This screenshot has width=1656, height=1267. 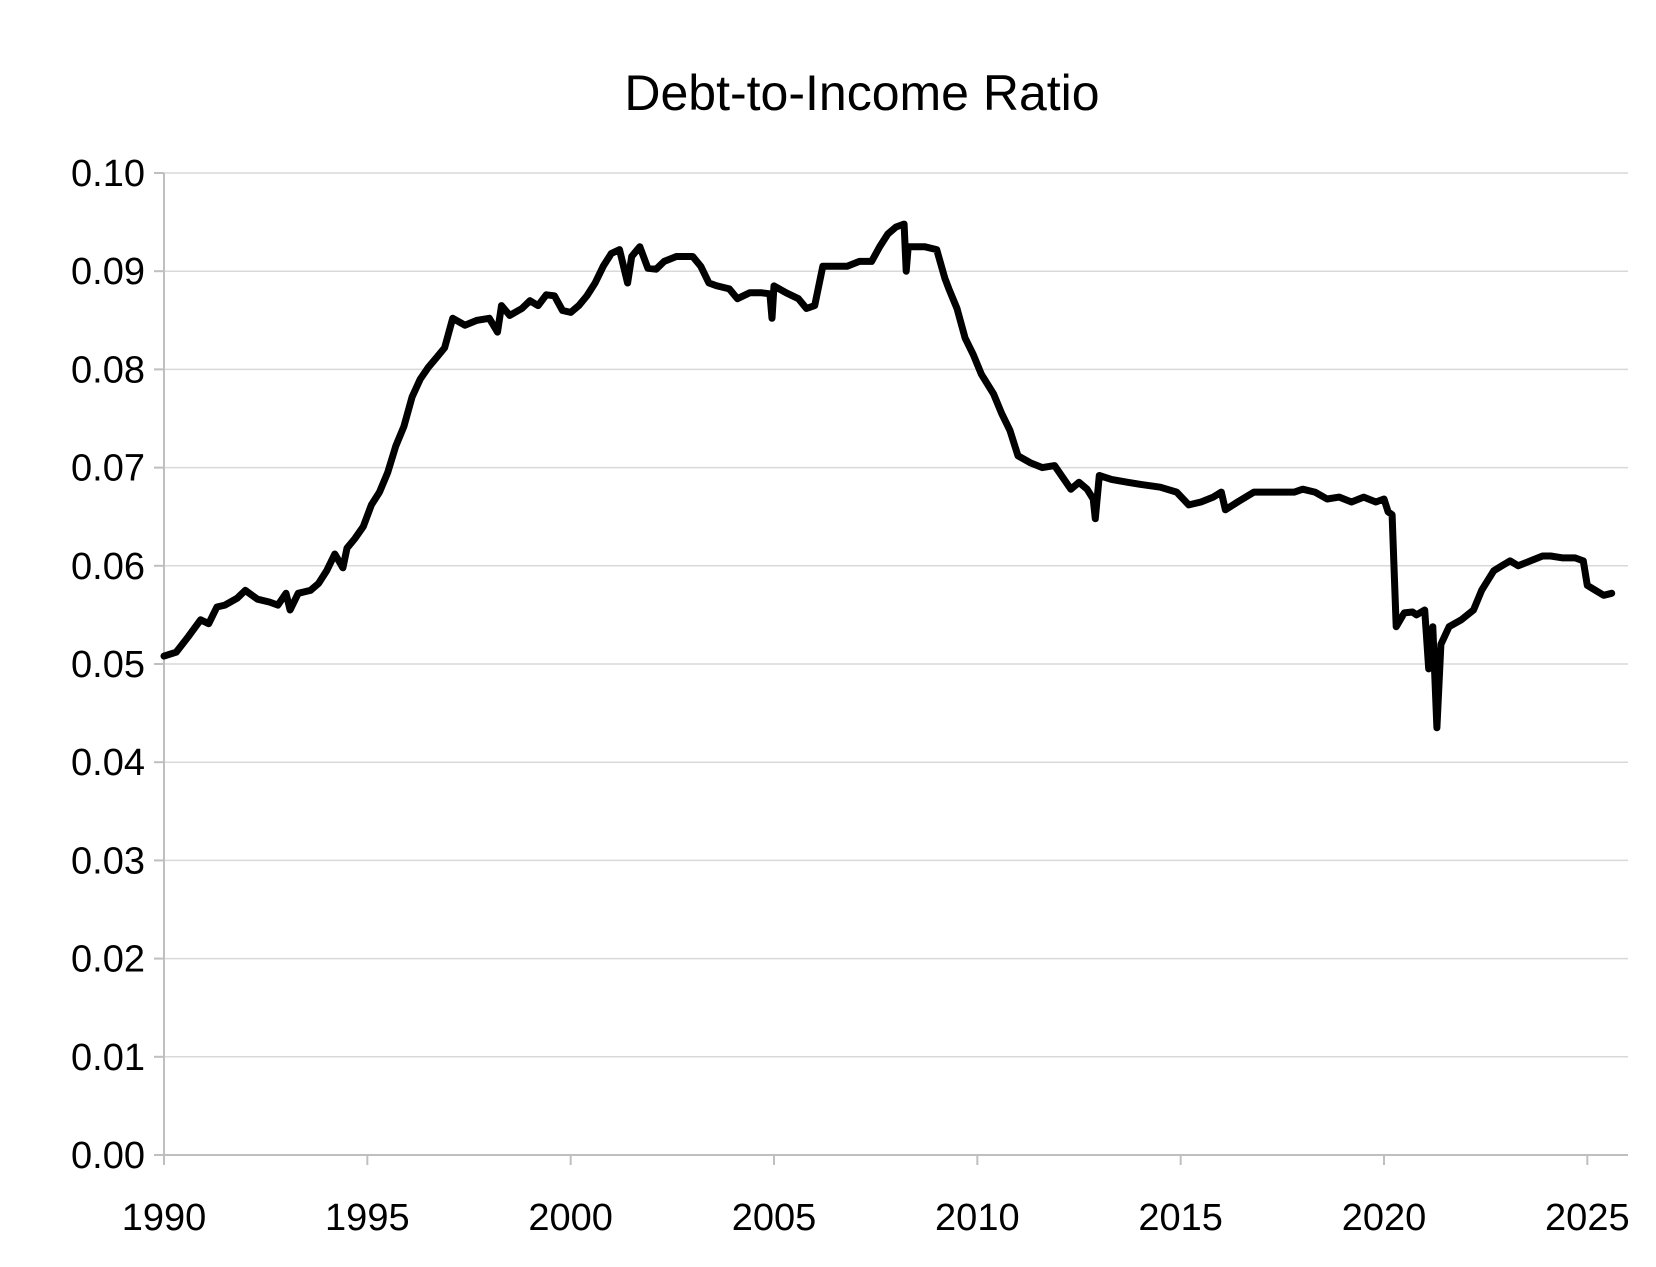 What do you see at coordinates (774, 1218) in the screenshot?
I see `x-tick-label: 2005` at bounding box center [774, 1218].